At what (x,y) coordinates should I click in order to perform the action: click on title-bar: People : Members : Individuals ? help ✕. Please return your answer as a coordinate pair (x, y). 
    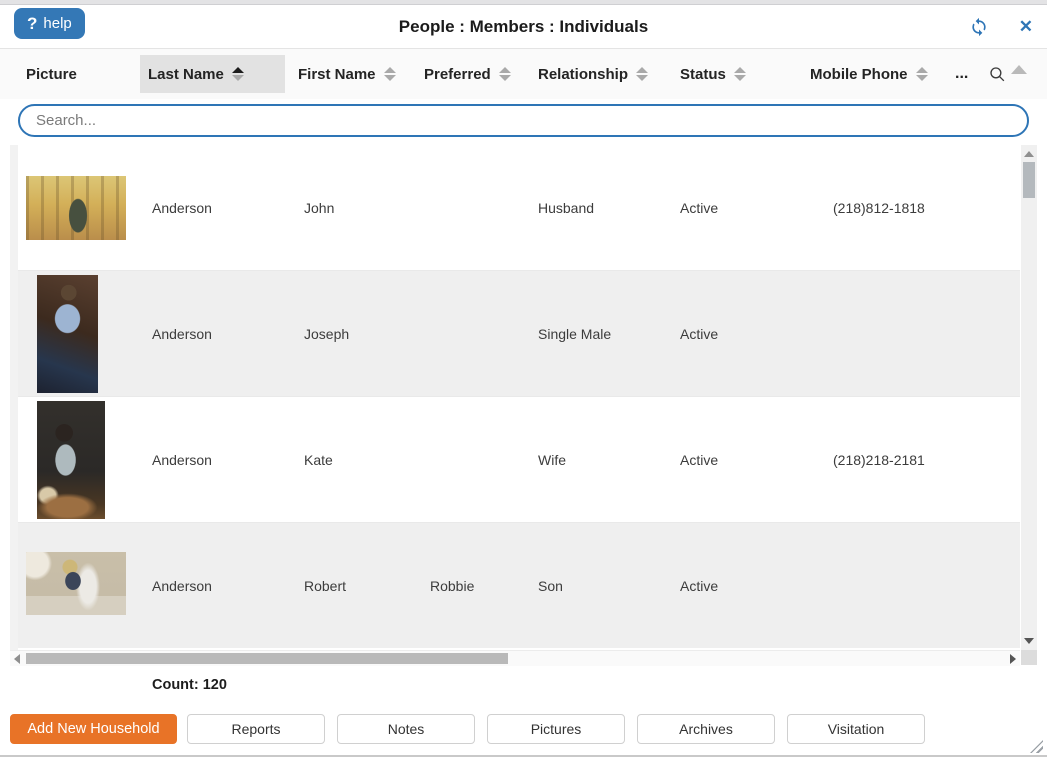
    Looking at the image, I should click on (523, 27).